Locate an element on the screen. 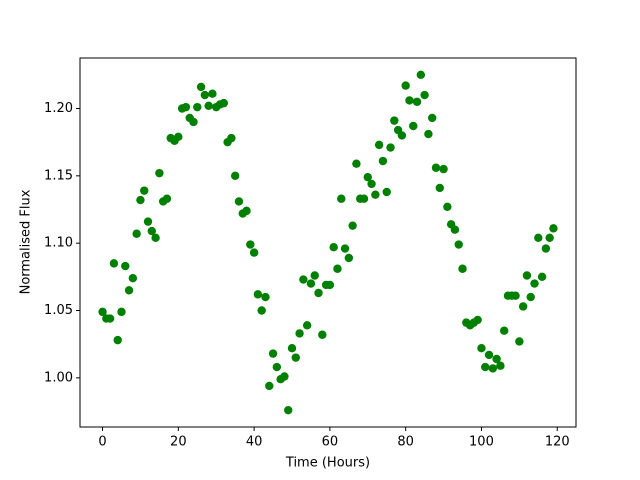 The width and height of the screenshot is (640, 480). y-tick-label: 1.10 is located at coordinates (58, 243).